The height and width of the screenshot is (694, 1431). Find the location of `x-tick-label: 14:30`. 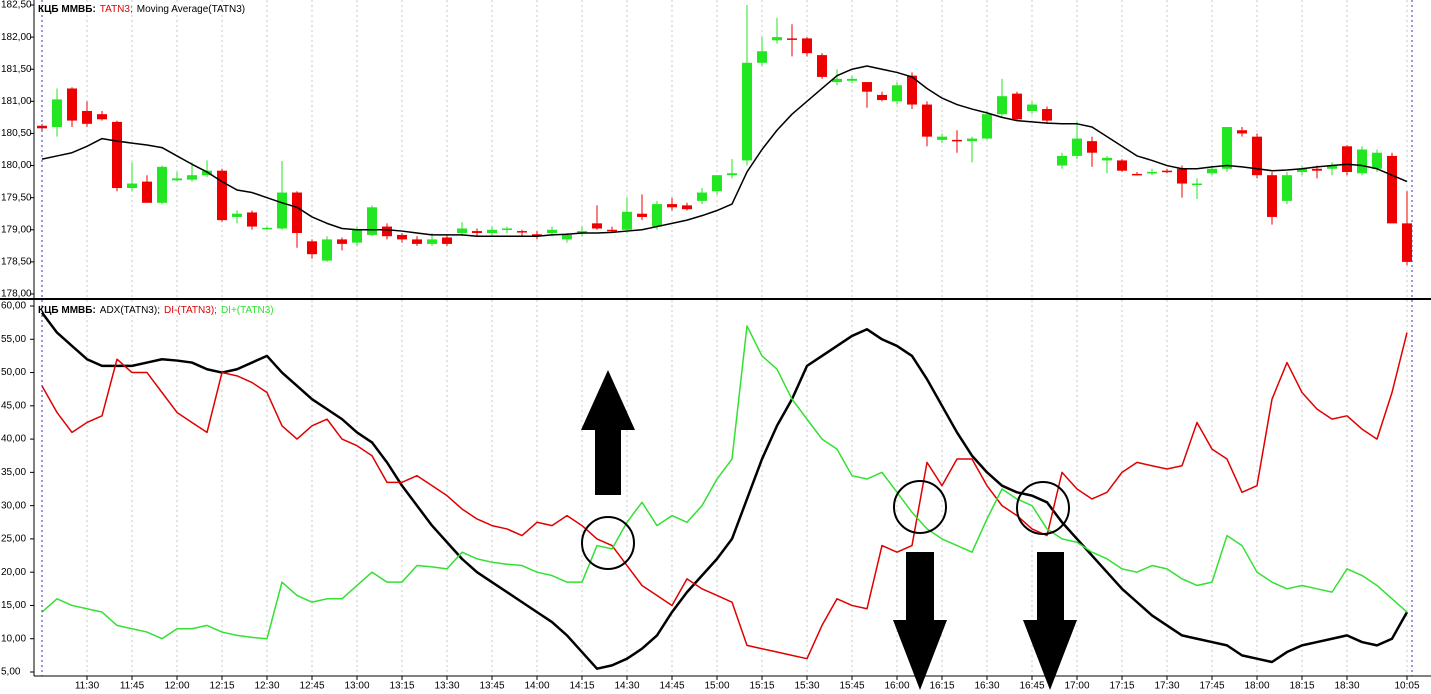

x-tick-label: 14:30 is located at coordinates (626, 686).